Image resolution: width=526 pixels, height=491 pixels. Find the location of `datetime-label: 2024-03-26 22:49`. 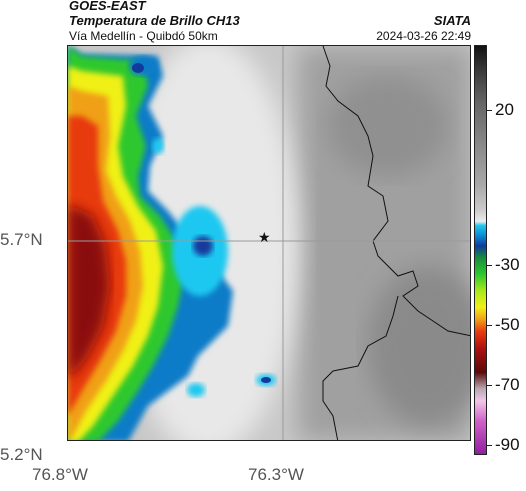

datetime-label: 2024-03-26 22:49 is located at coordinates (423, 36).